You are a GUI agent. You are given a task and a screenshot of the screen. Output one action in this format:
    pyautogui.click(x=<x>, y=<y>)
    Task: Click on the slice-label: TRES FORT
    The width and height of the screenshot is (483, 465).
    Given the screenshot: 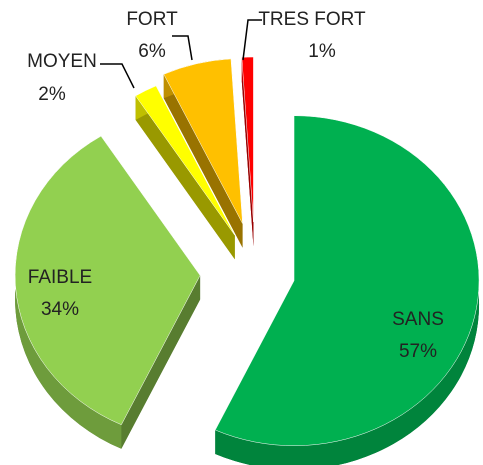 What is the action you would take?
    pyautogui.click(x=312, y=19)
    